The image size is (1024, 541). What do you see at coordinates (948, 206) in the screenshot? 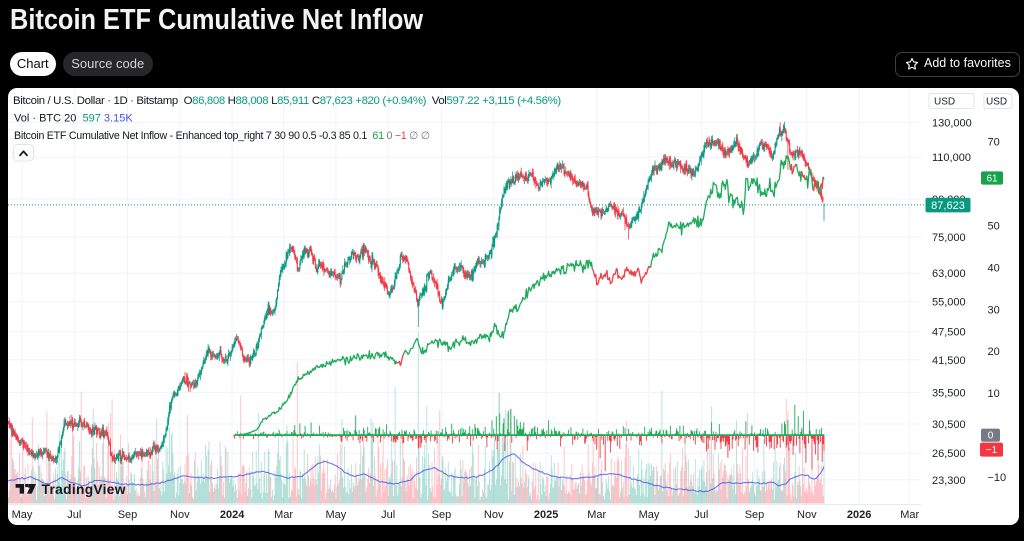
I see `svg-text: 87,623` at bounding box center [948, 206].